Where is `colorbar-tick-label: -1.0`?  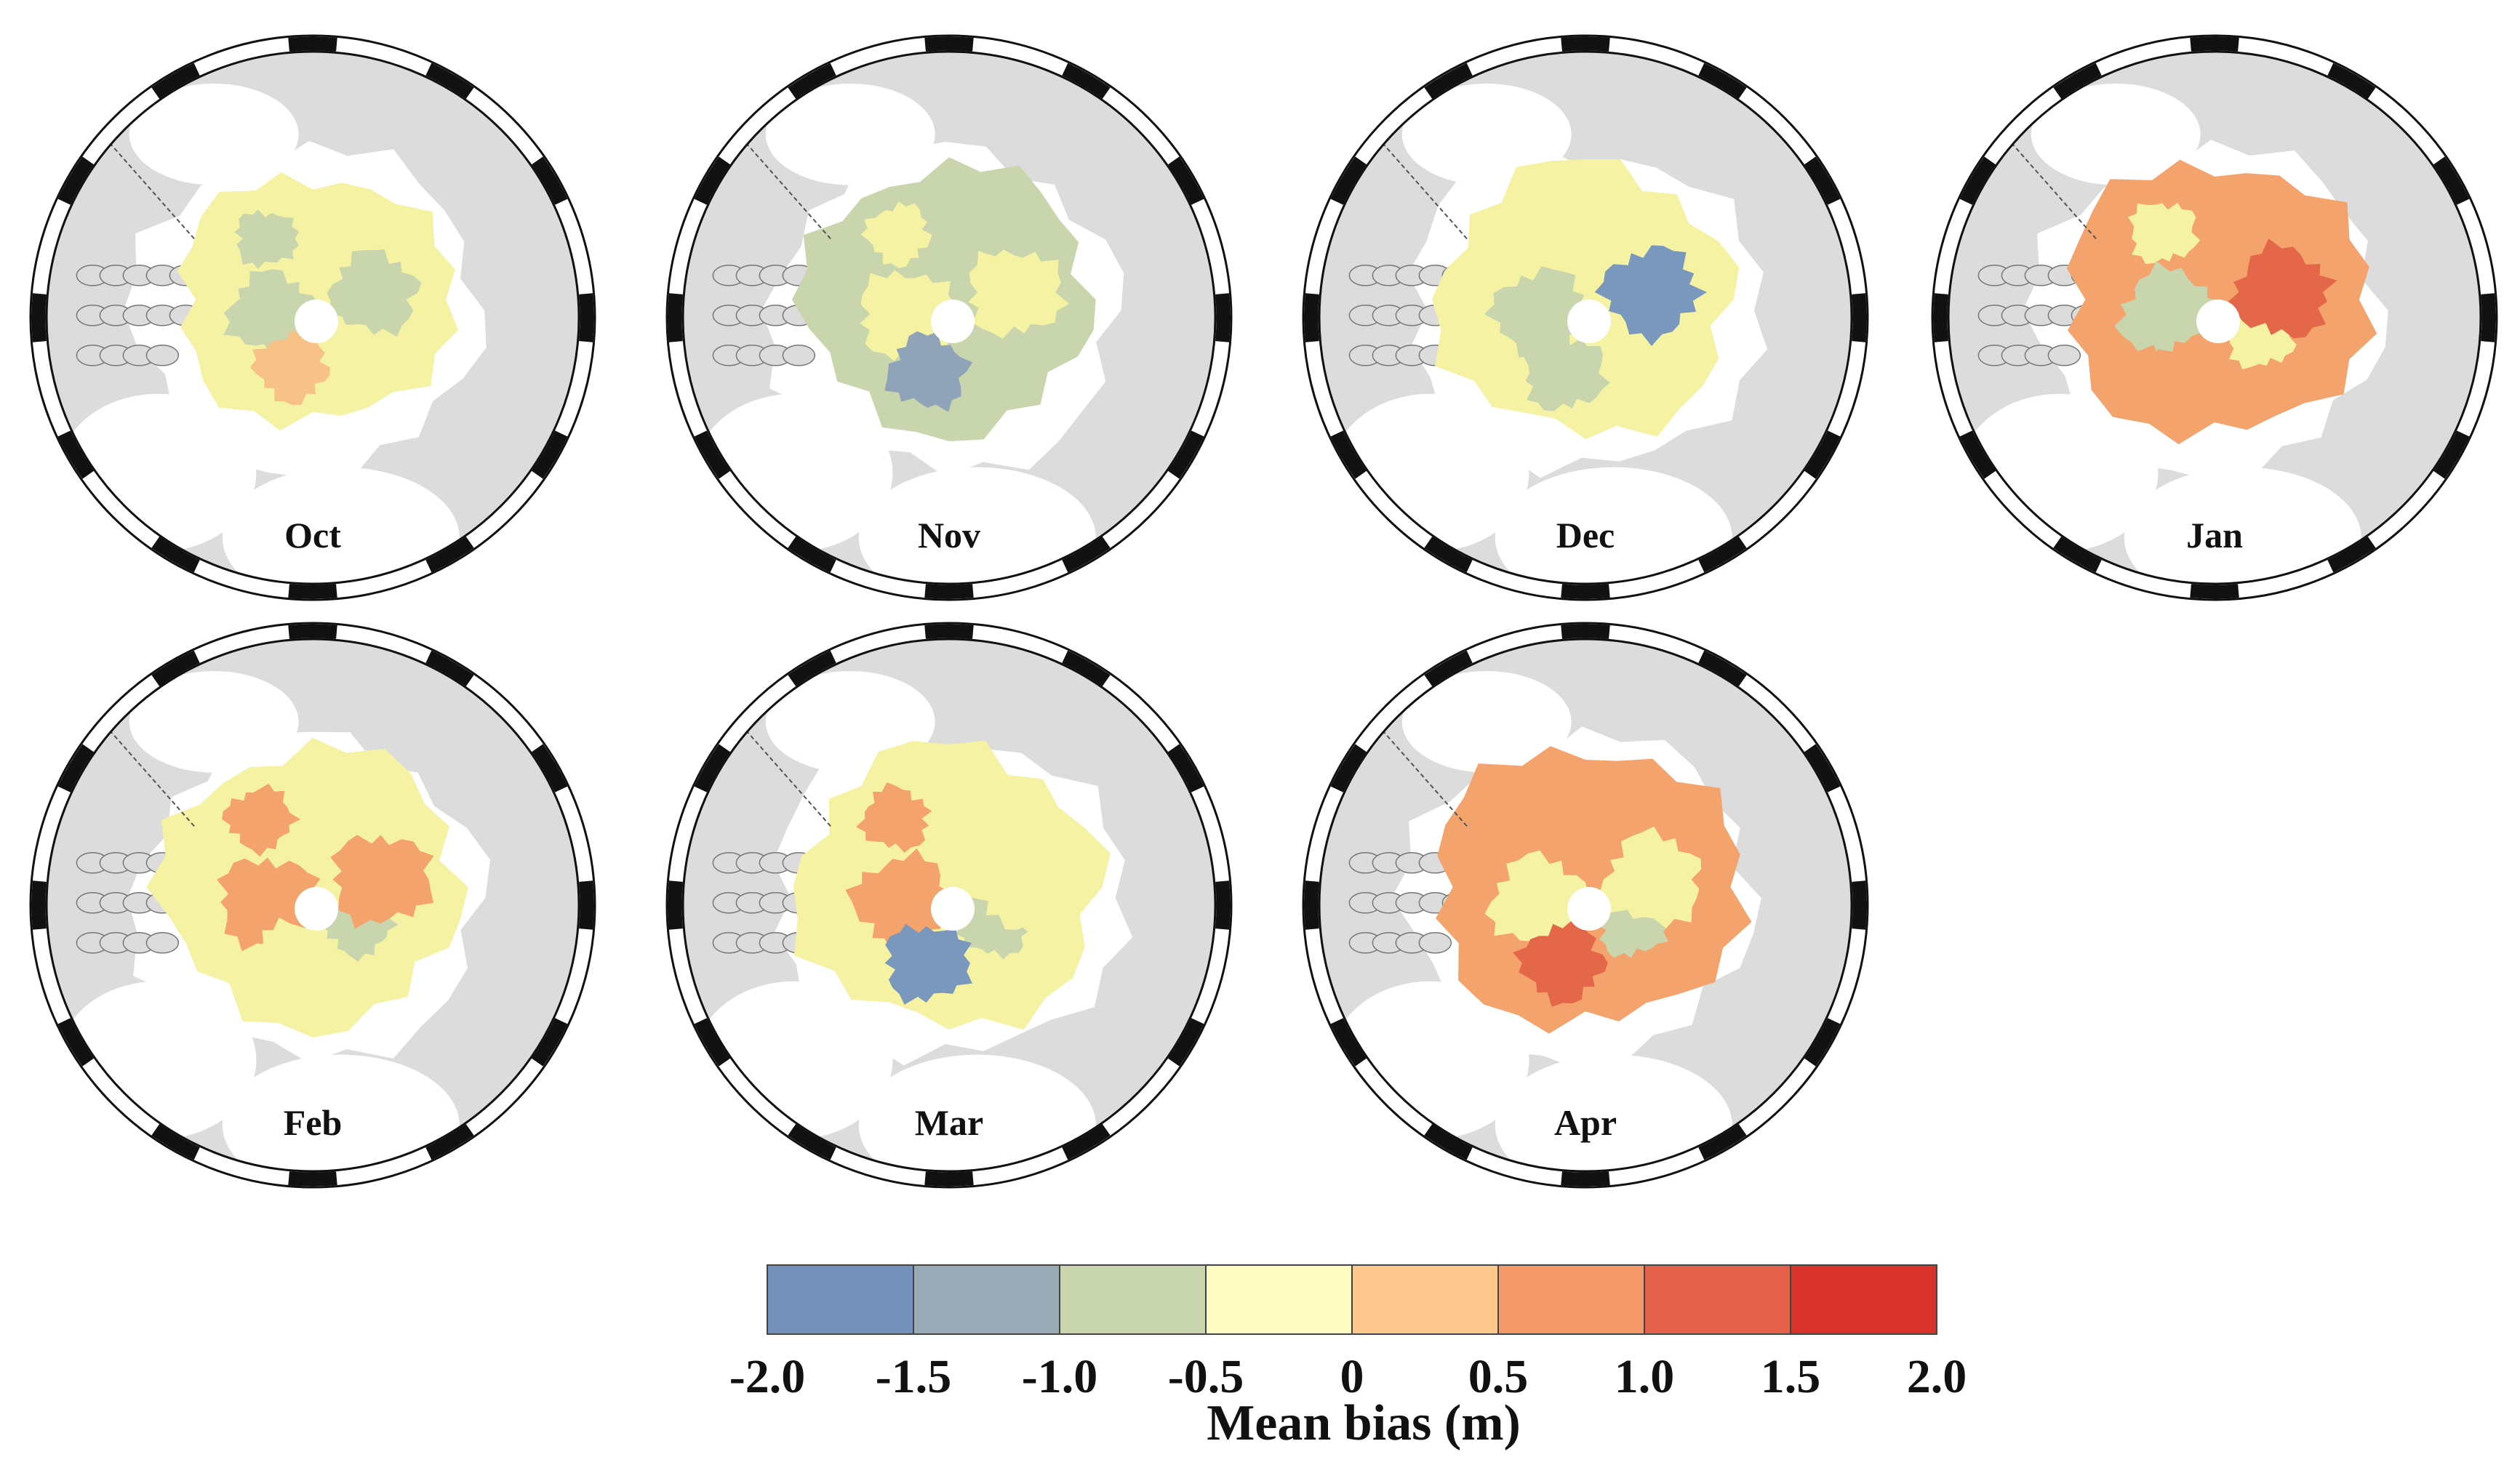 colorbar-tick-label: -1.0 is located at coordinates (1059, 1376).